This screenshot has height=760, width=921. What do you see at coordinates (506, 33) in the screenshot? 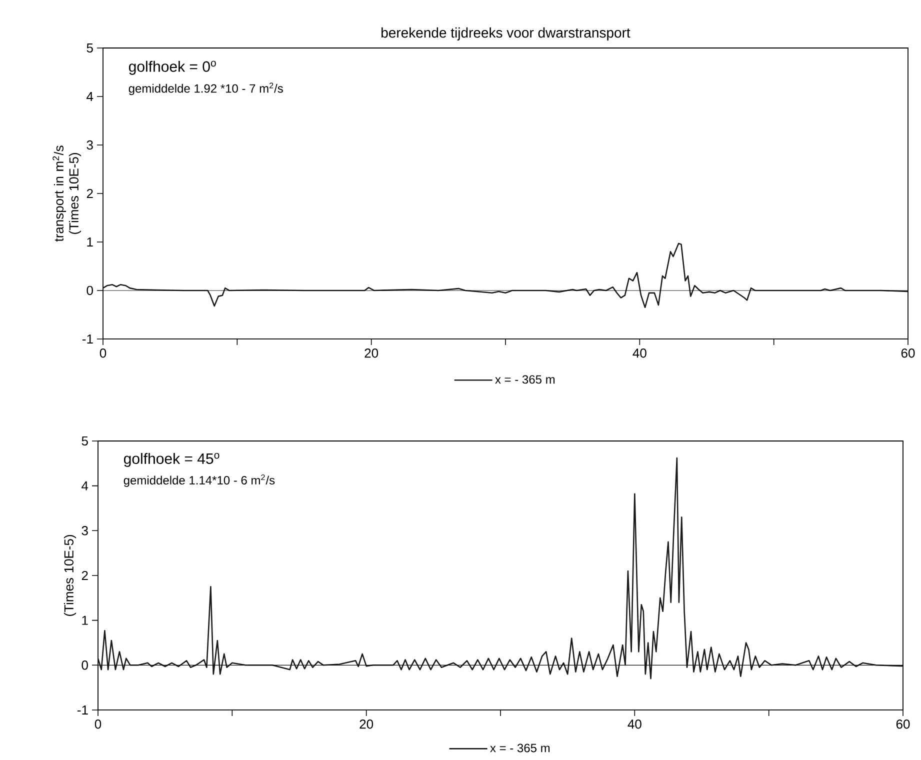
I see `chart-title: berekende tijdreeks voor dwarstransport` at bounding box center [506, 33].